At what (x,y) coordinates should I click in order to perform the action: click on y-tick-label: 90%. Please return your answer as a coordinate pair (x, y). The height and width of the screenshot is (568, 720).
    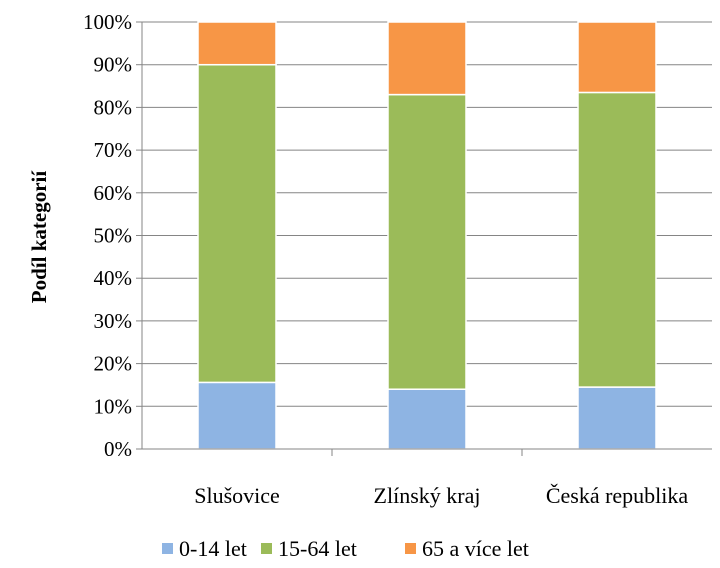
    Looking at the image, I should click on (113, 65).